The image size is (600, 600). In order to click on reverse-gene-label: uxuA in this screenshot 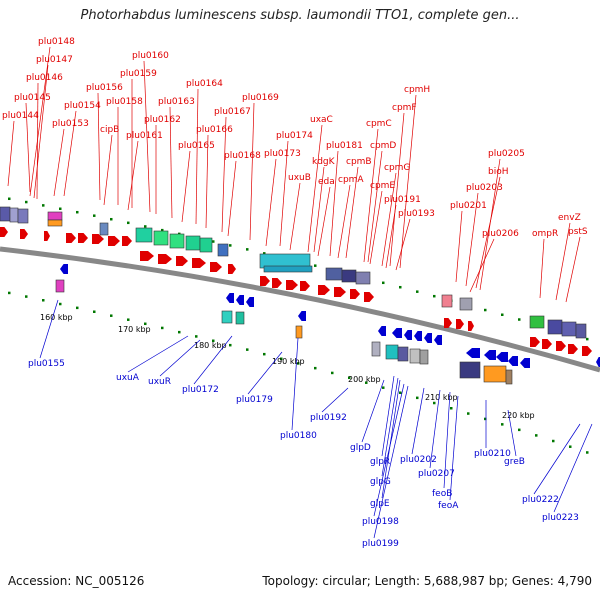, I will do `click(128, 378)`.